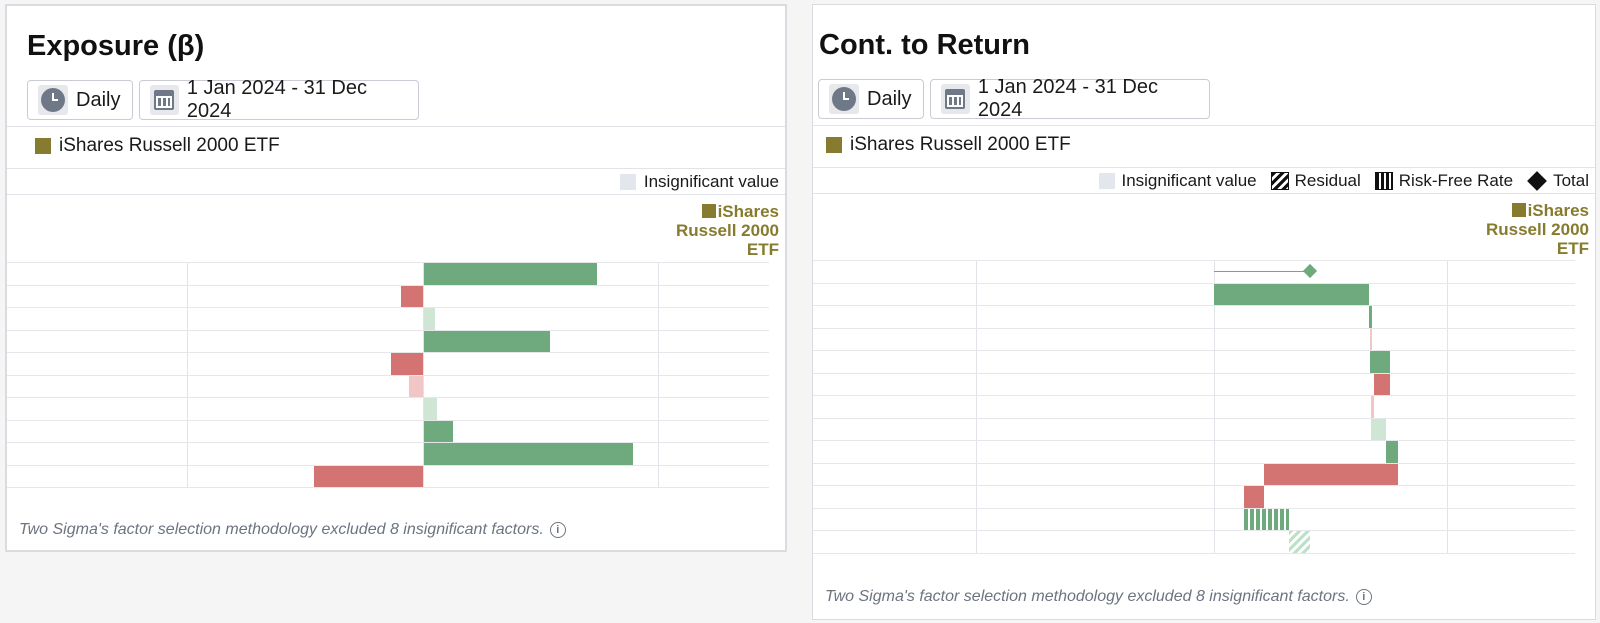 The image size is (1600, 623). What do you see at coordinates (116, 46) in the screenshot?
I see `panel-title: Exposure (β)` at bounding box center [116, 46].